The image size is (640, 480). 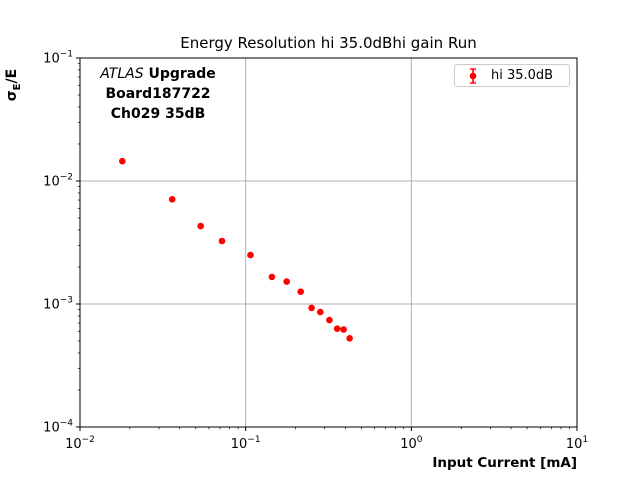 I want to click on x-tick-label: 10⁻², so click(x=80, y=443).